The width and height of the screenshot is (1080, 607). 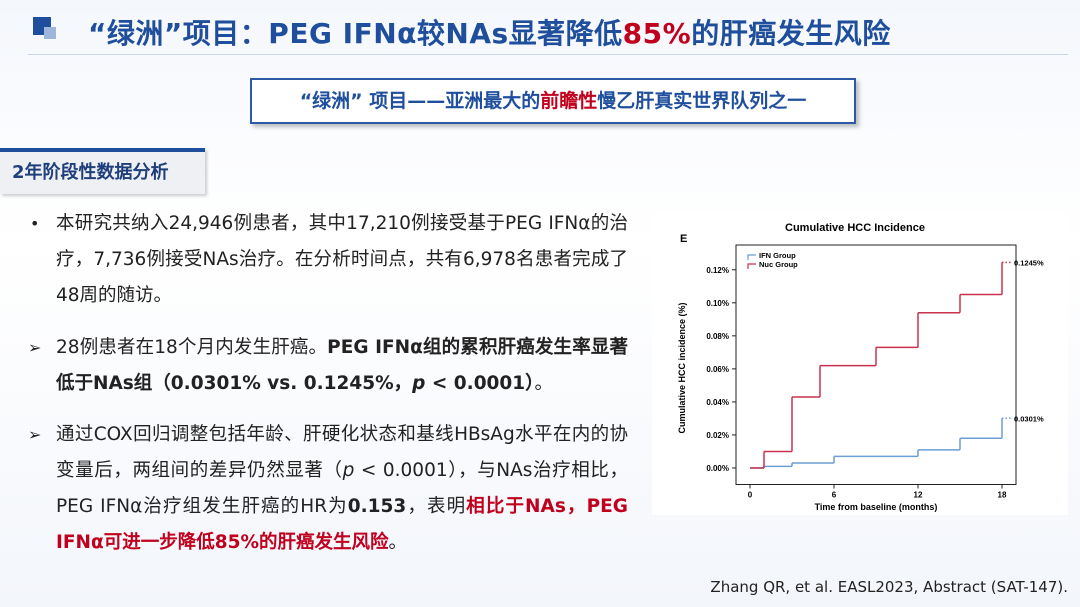 What do you see at coordinates (876, 364) in the screenshot?
I see `plot-frame` at bounding box center [876, 364].